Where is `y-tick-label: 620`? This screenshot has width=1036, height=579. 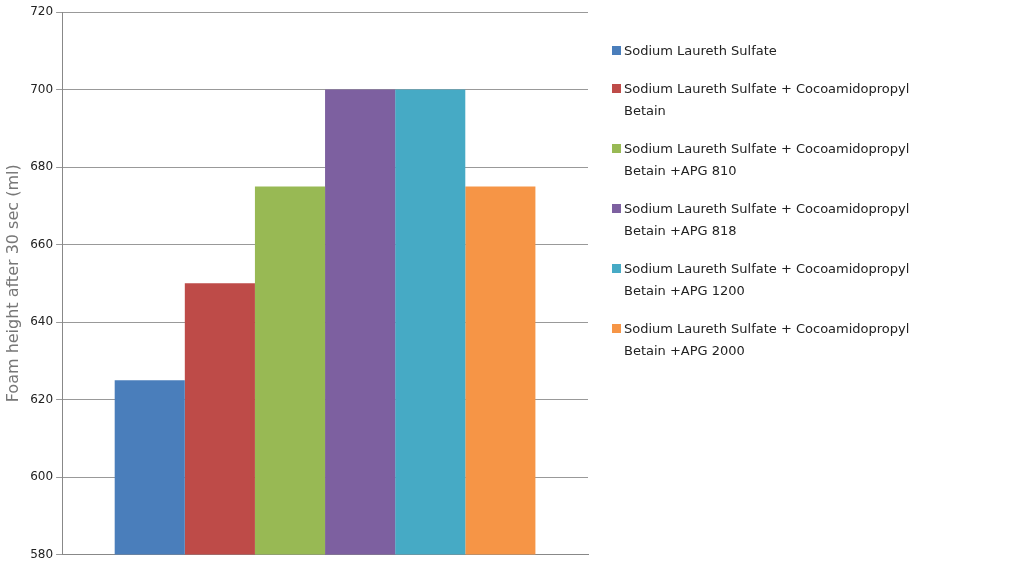 y-tick-label: 620 is located at coordinates (42, 398).